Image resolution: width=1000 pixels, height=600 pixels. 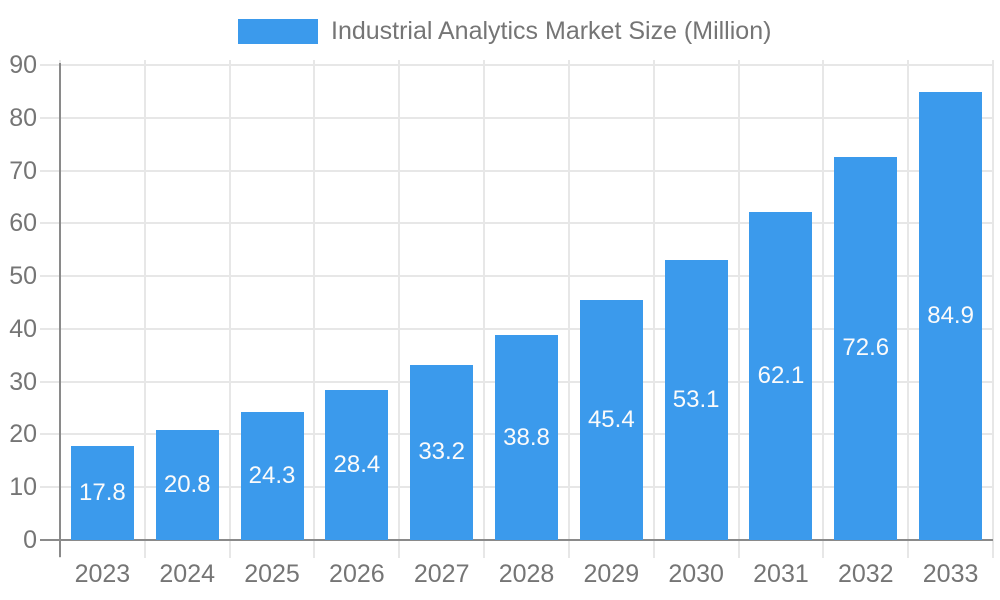 I want to click on y-axis-line, so click(x=60, y=310).